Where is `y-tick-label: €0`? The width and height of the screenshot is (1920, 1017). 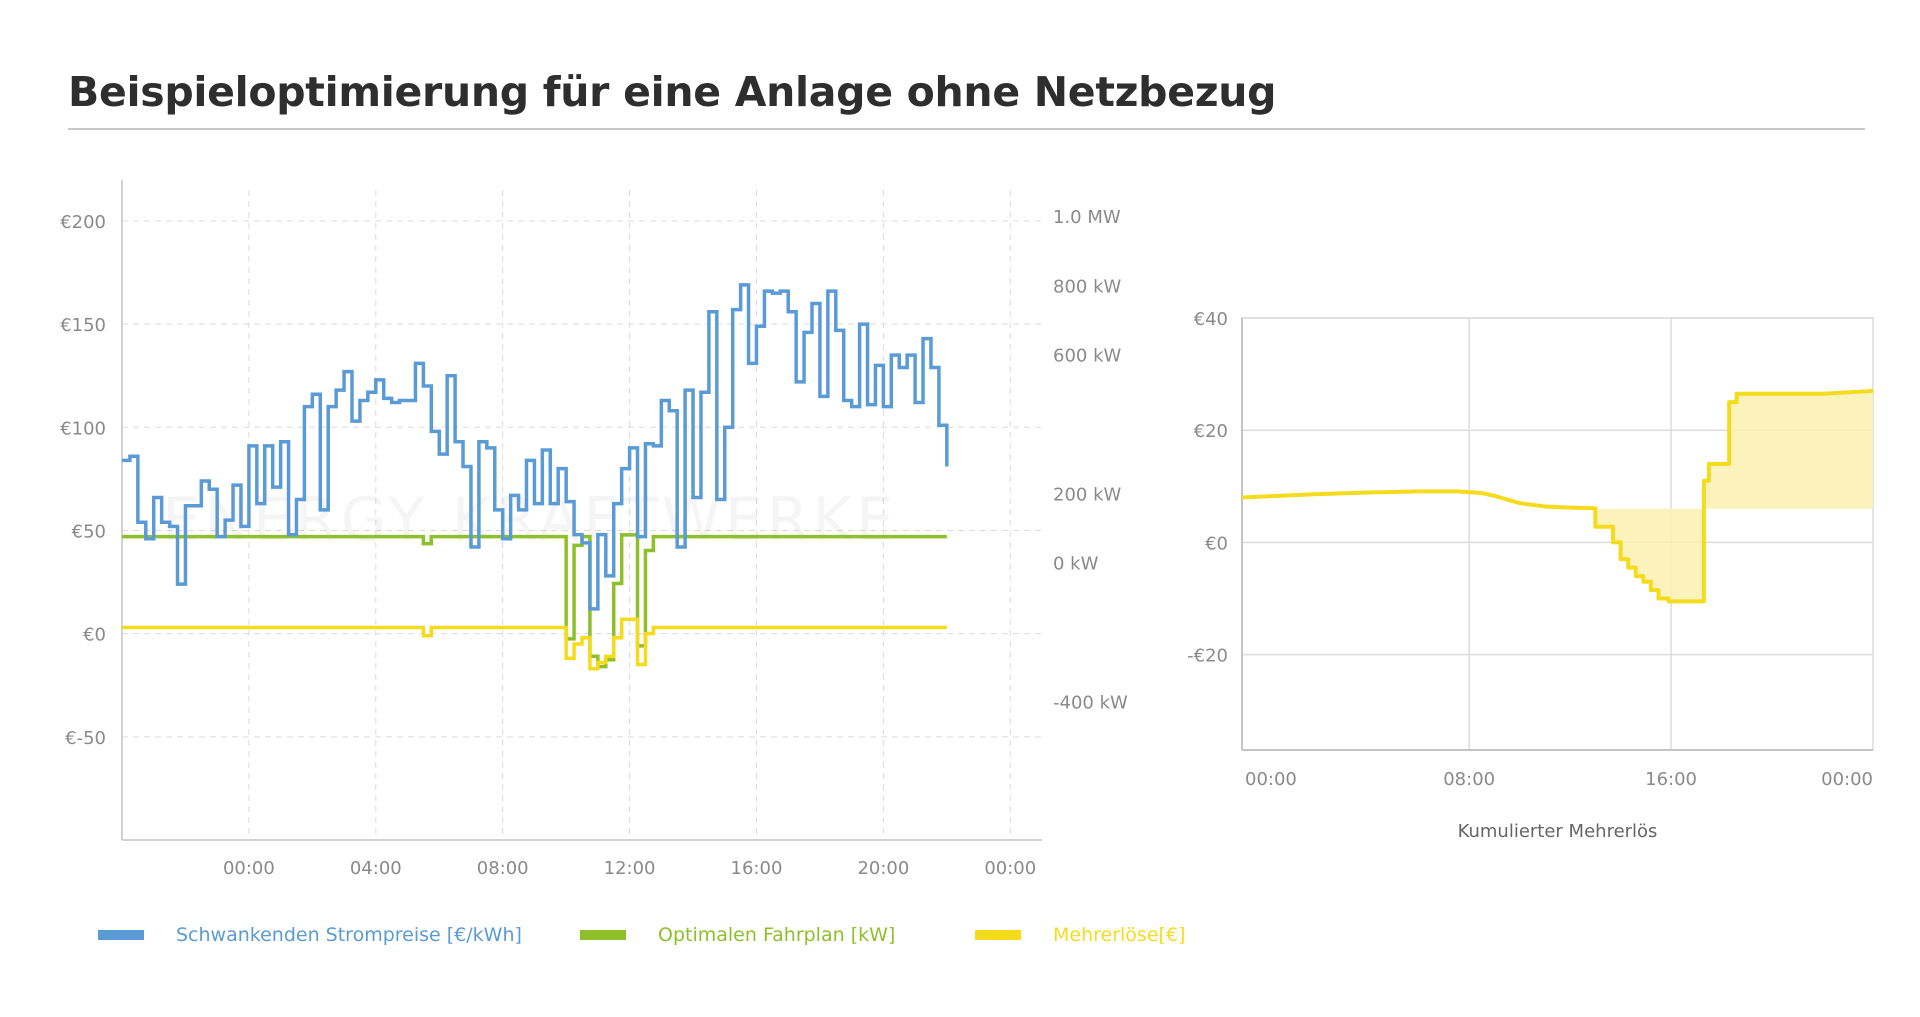
y-tick-label: €0 is located at coordinates (1216, 543).